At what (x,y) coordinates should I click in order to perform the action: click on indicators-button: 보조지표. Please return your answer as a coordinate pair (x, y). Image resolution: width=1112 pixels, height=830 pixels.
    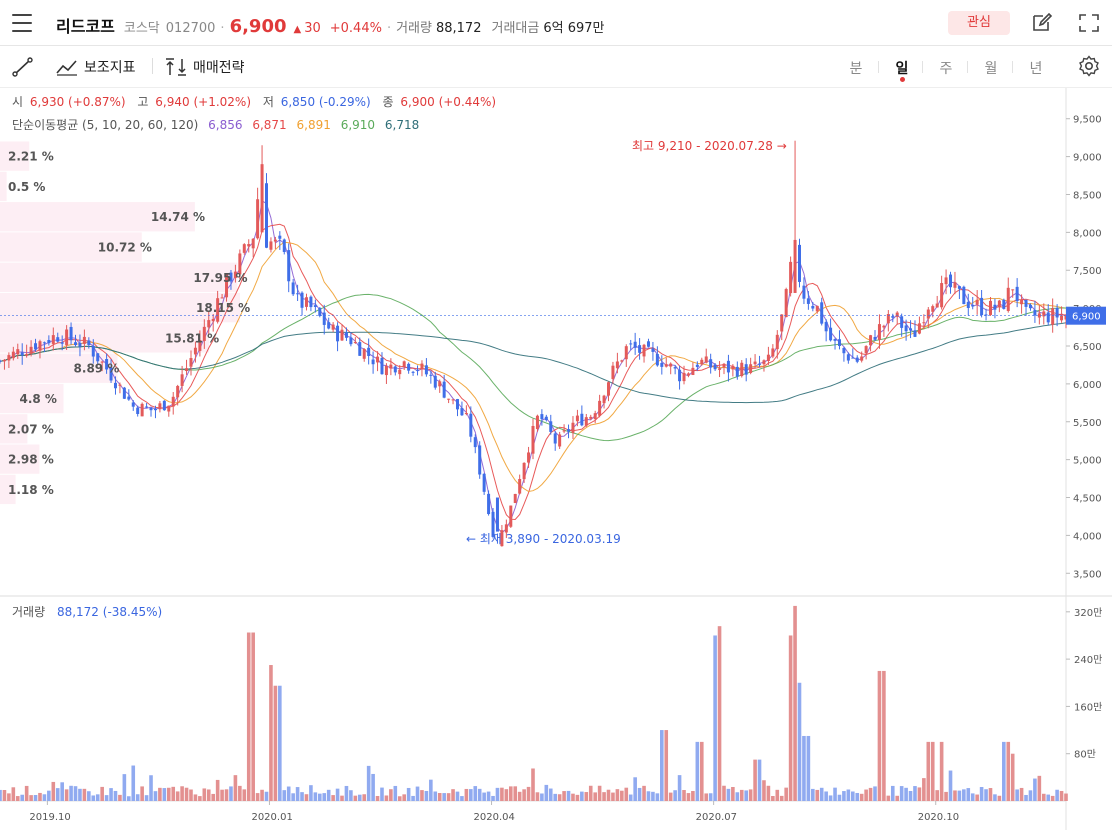
    Looking at the image, I should click on (96, 67).